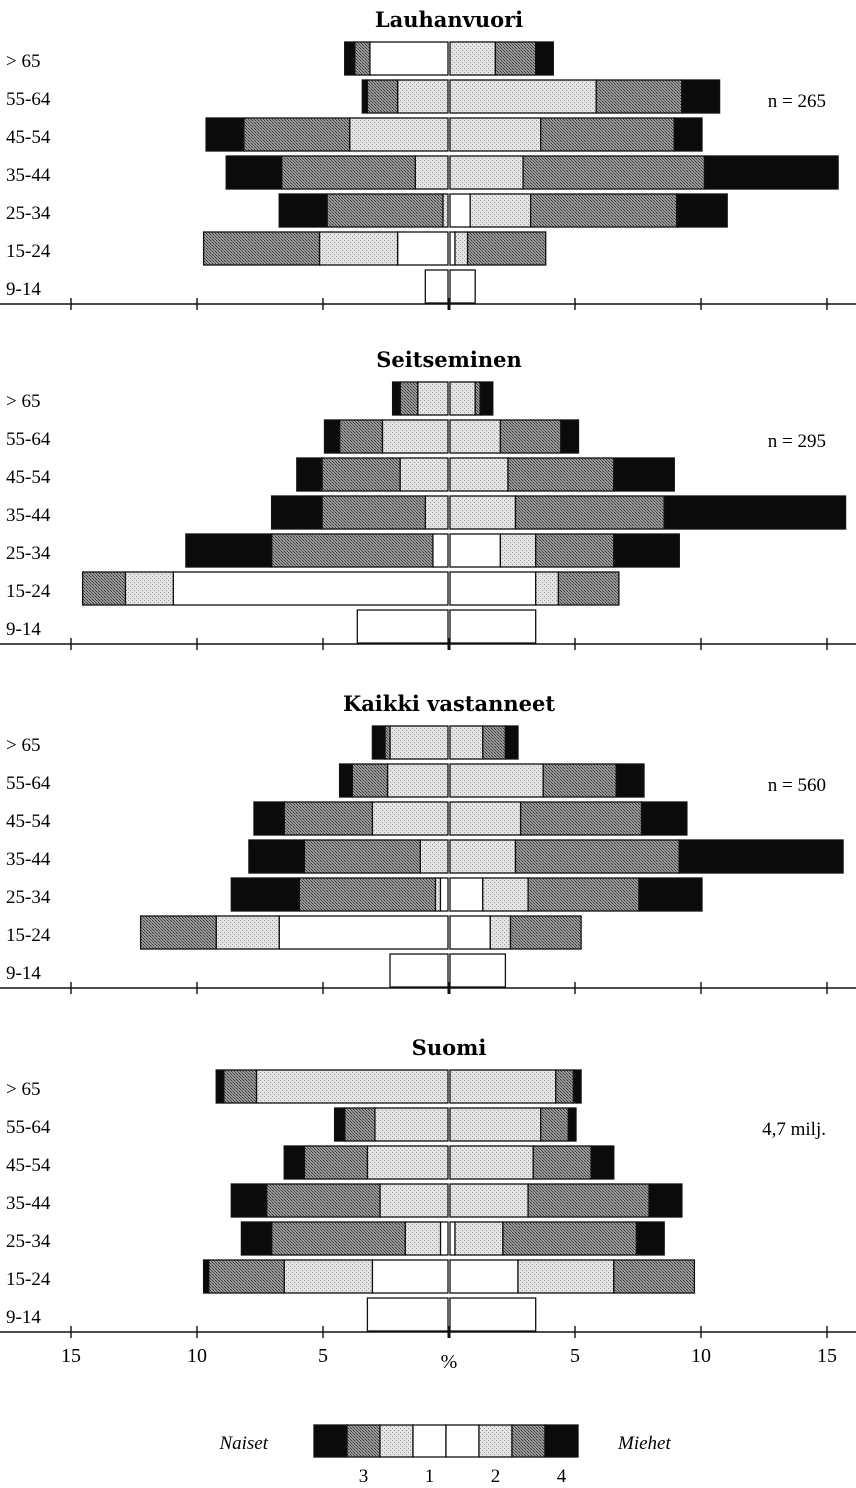  Describe the element at coordinates (644, 1443) in the screenshot. I see `legend-right-label: Miehet` at that location.